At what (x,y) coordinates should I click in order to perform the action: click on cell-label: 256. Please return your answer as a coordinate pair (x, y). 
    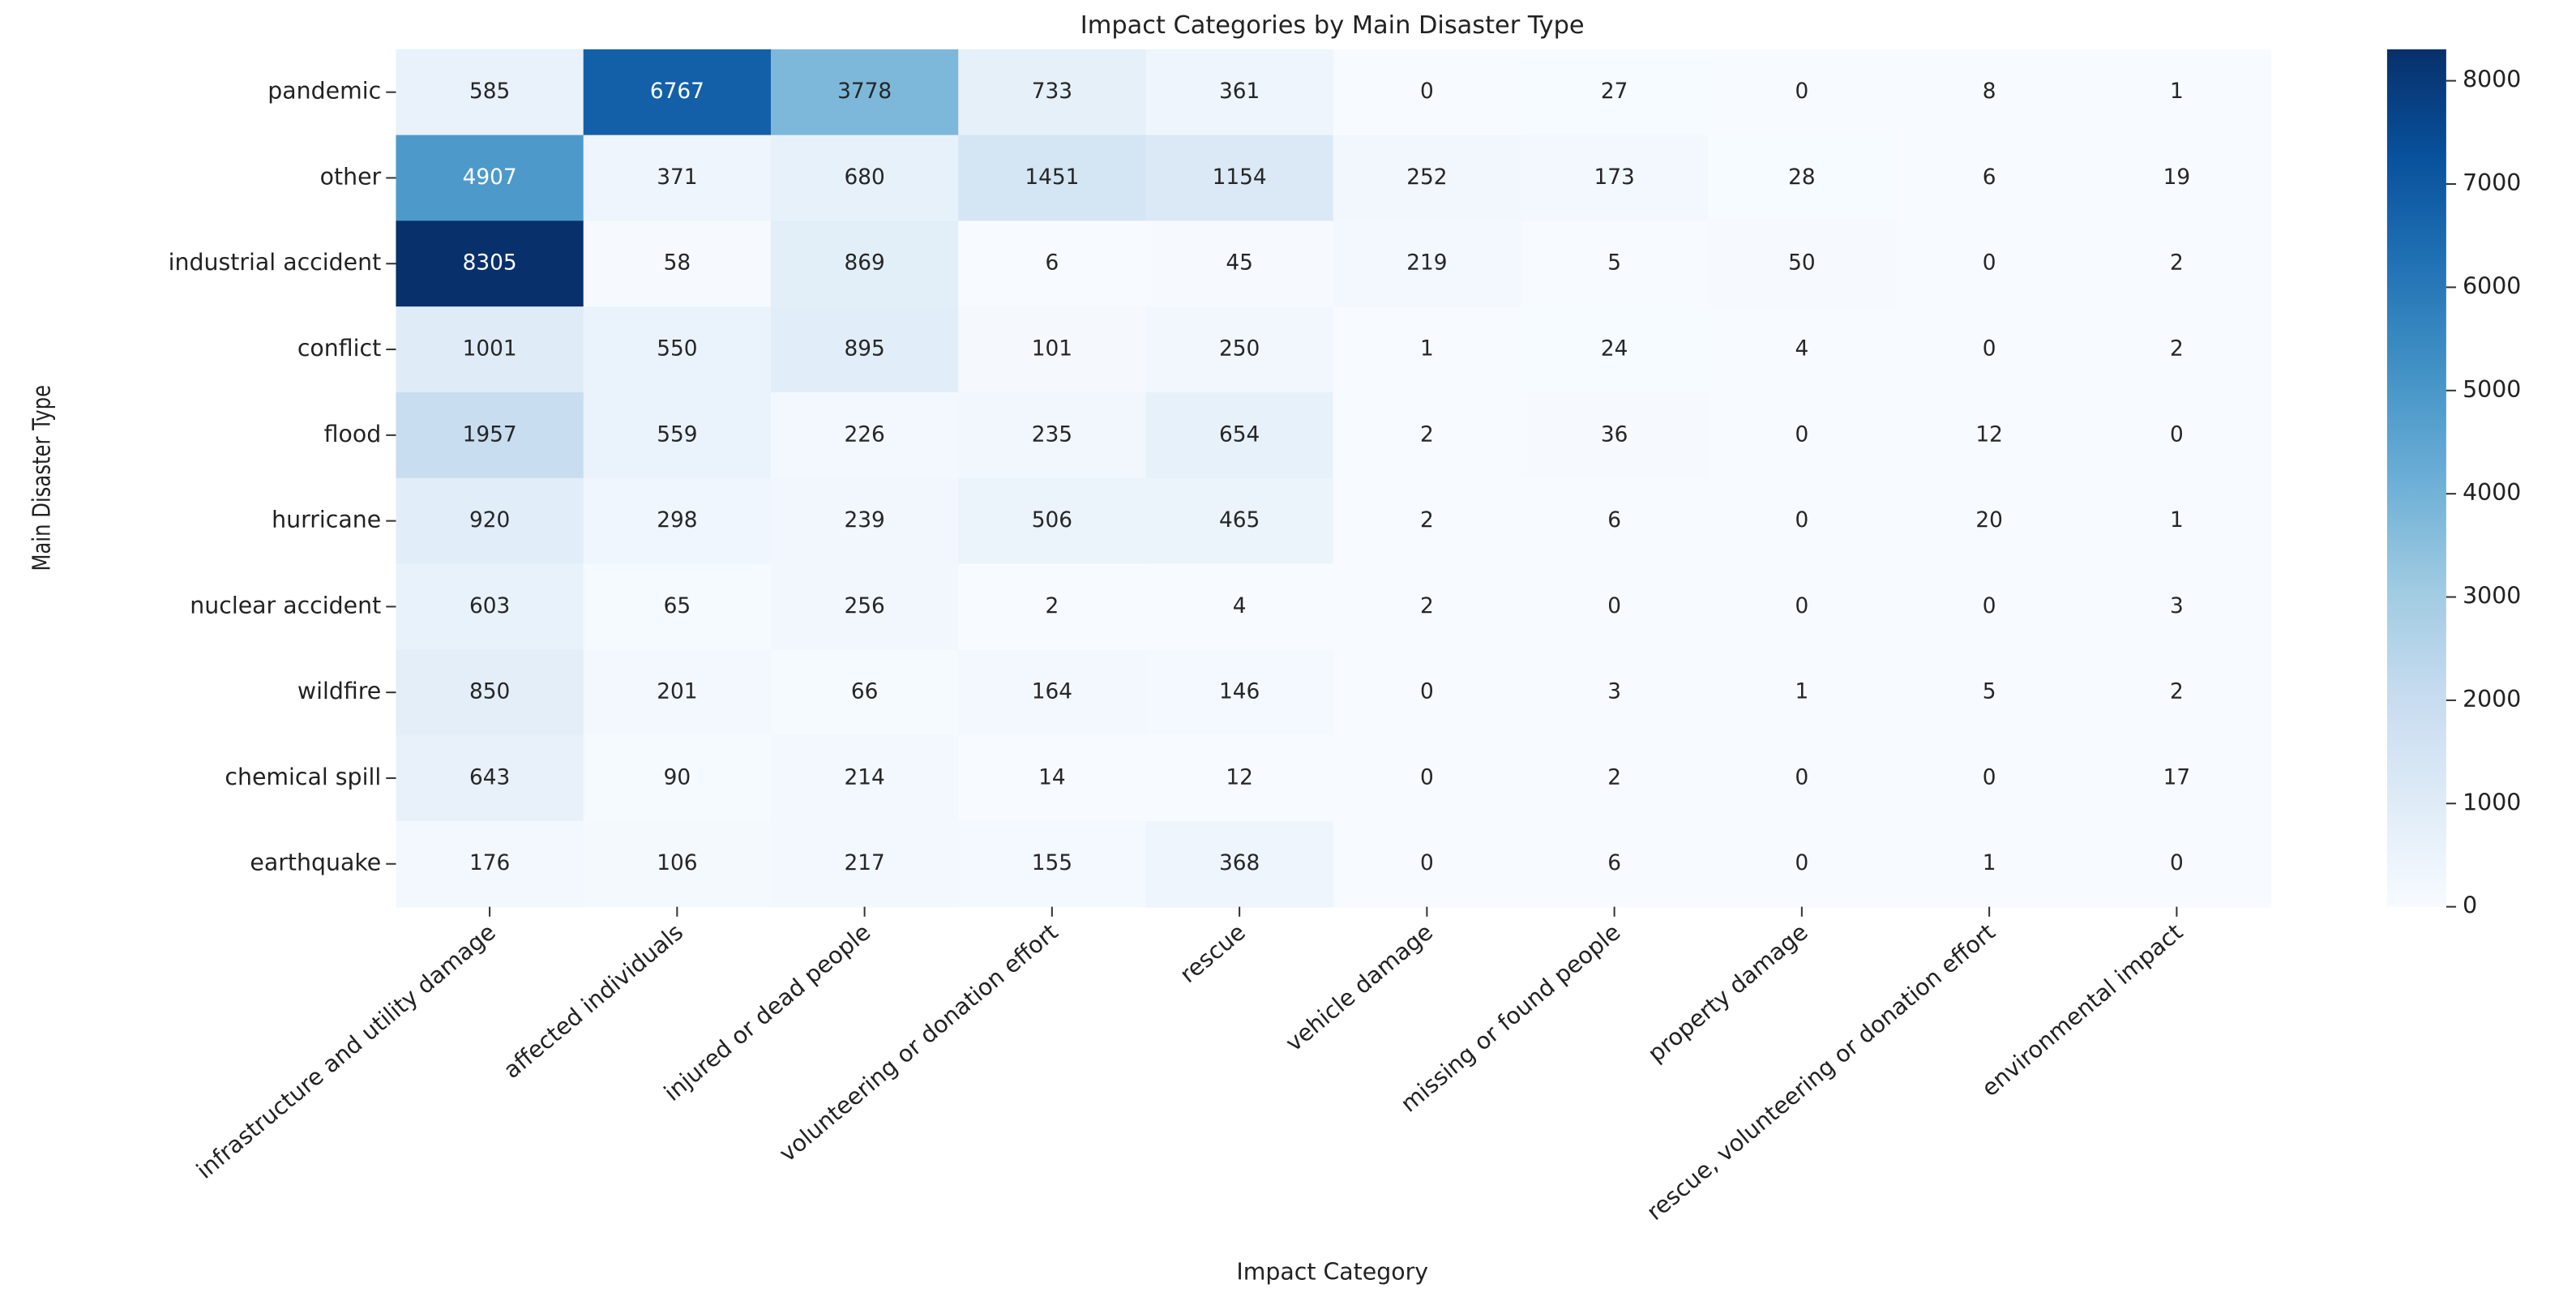
    Looking at the image, I should click on (864, 606).